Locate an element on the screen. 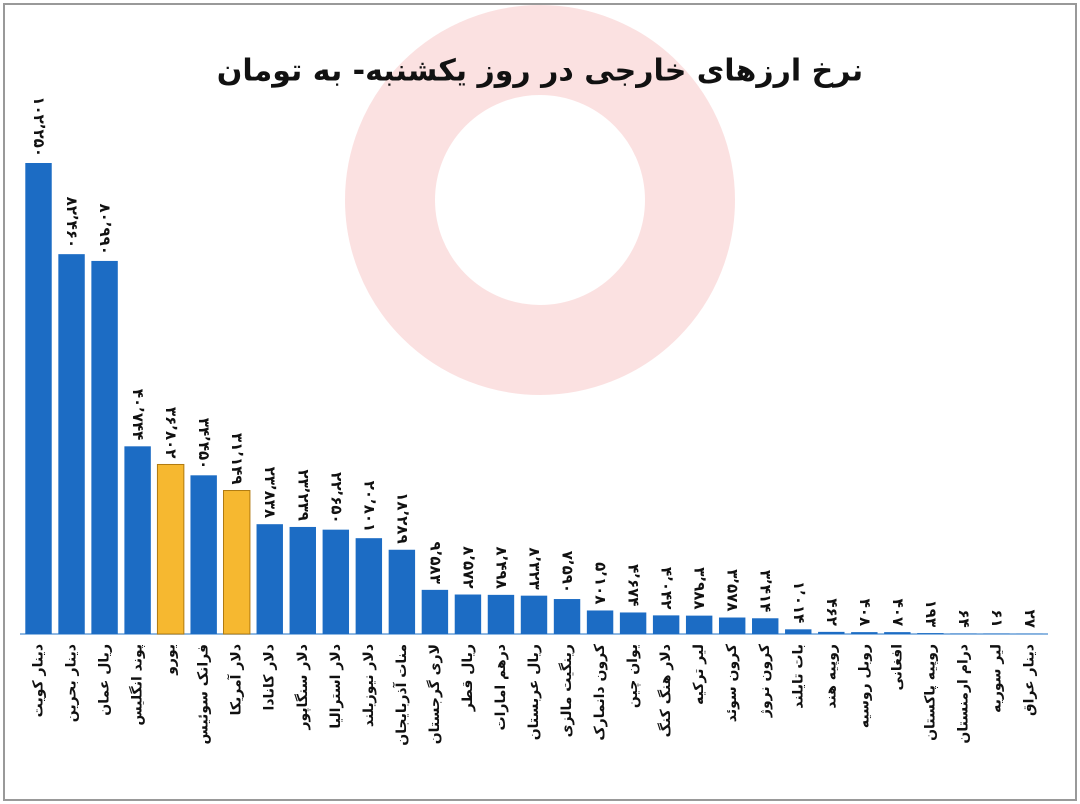 The image size is (1080, 804). x-tick-label: دینار عراق is located at coordinates (1029, 680).